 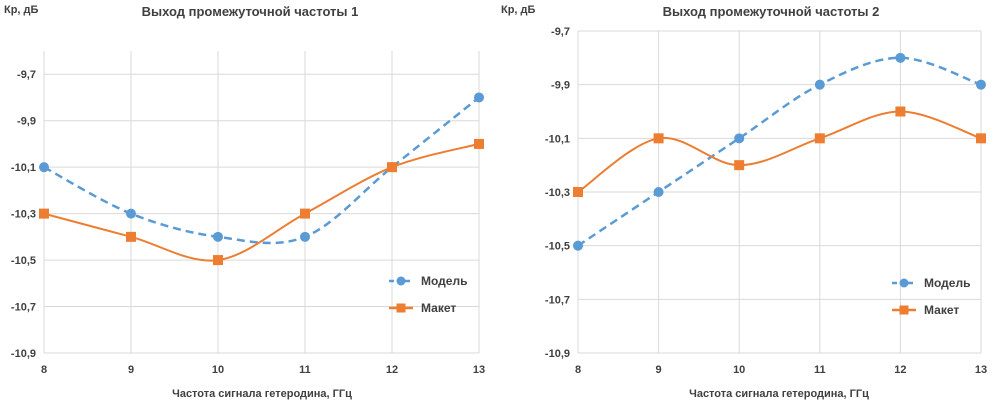 What do you see at coordinates (771, 11) in the screenshot?
I see `chart-title: Выход промежуточной частоты 2` at bounding box center [771, 11].